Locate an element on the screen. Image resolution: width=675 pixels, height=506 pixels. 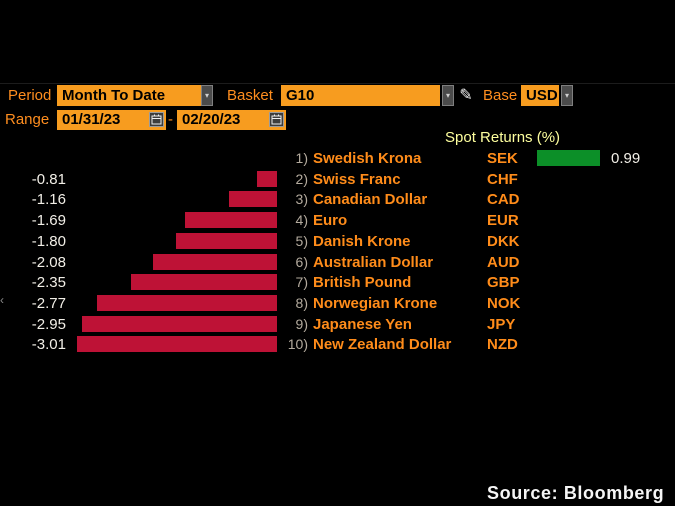
chart-row: 0.99 1) Swedish Krona SEK is located at coordinates (337, 158).